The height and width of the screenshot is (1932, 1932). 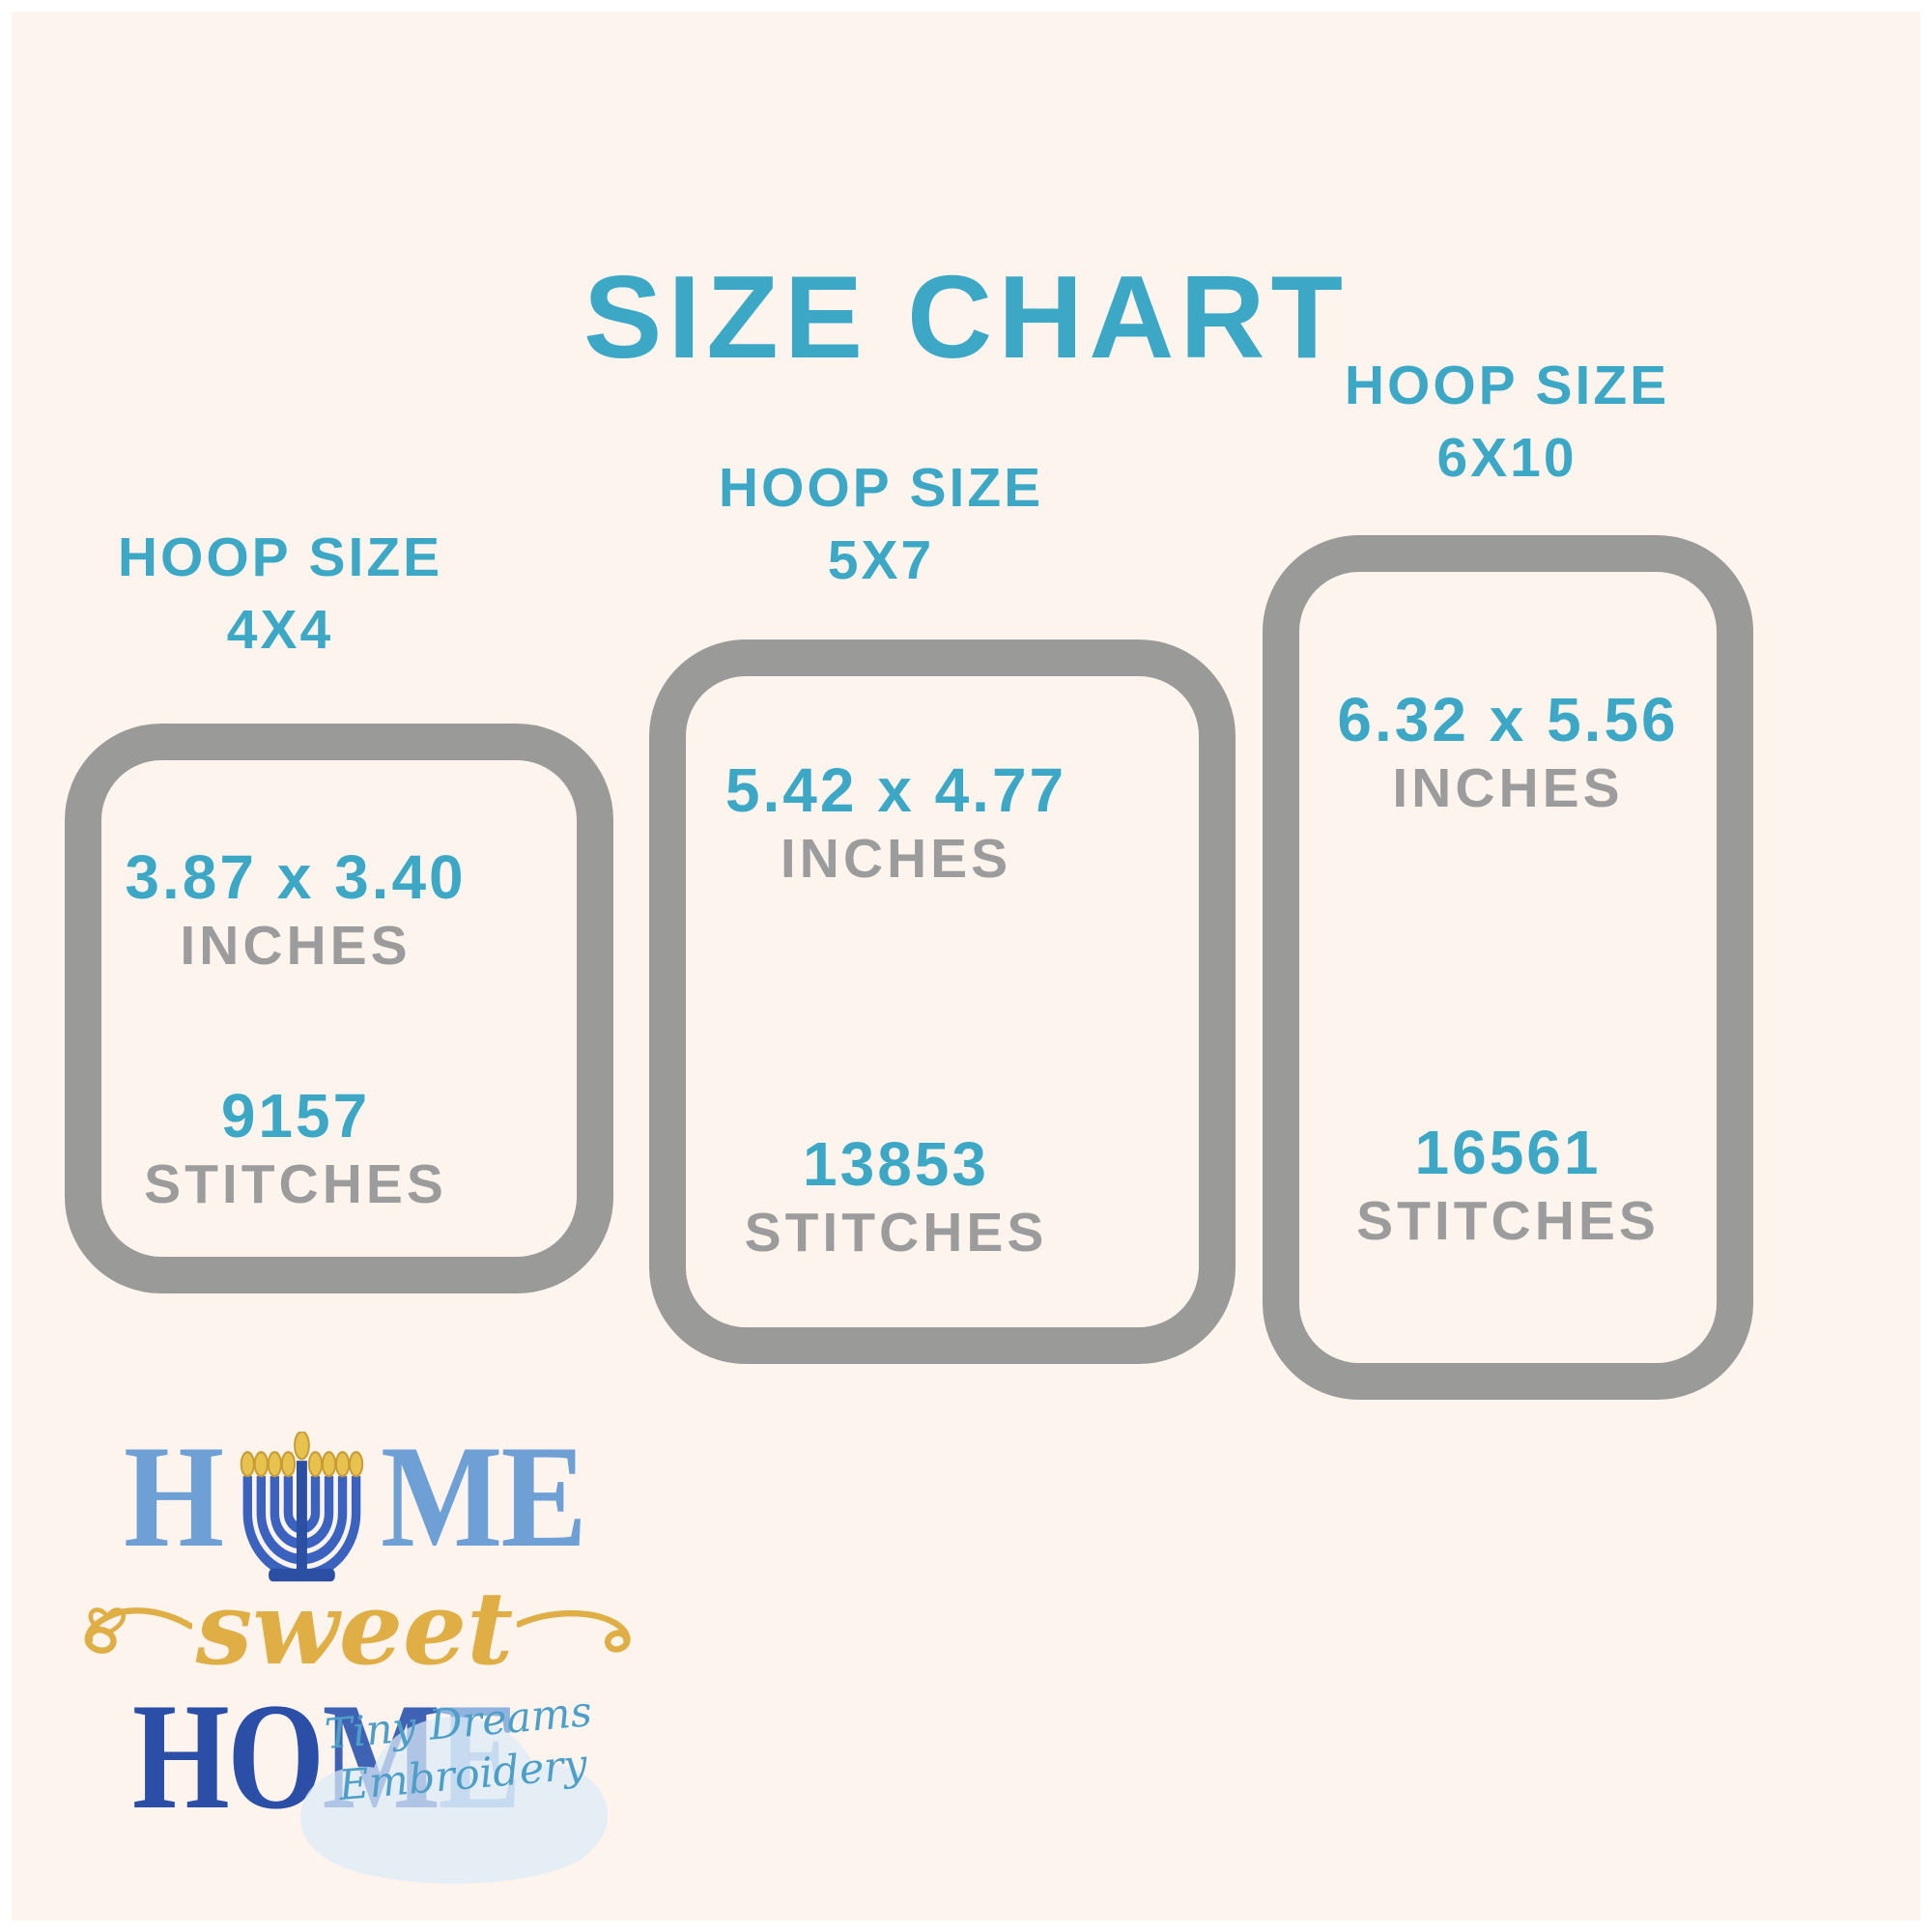 What do you see at coordinates (301, 1507) in the screenshot?
I see `menorah-icon` at bounding box center [301, 1507].